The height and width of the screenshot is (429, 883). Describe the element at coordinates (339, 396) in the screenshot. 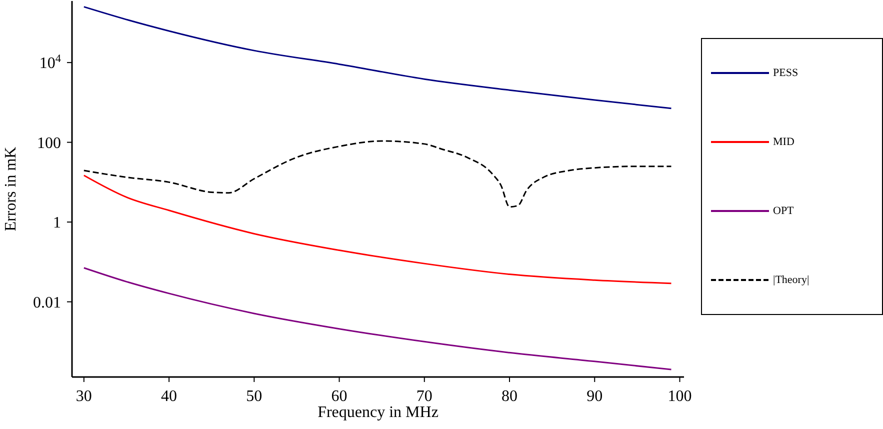

I see `x-tick-label: 60` at that location.